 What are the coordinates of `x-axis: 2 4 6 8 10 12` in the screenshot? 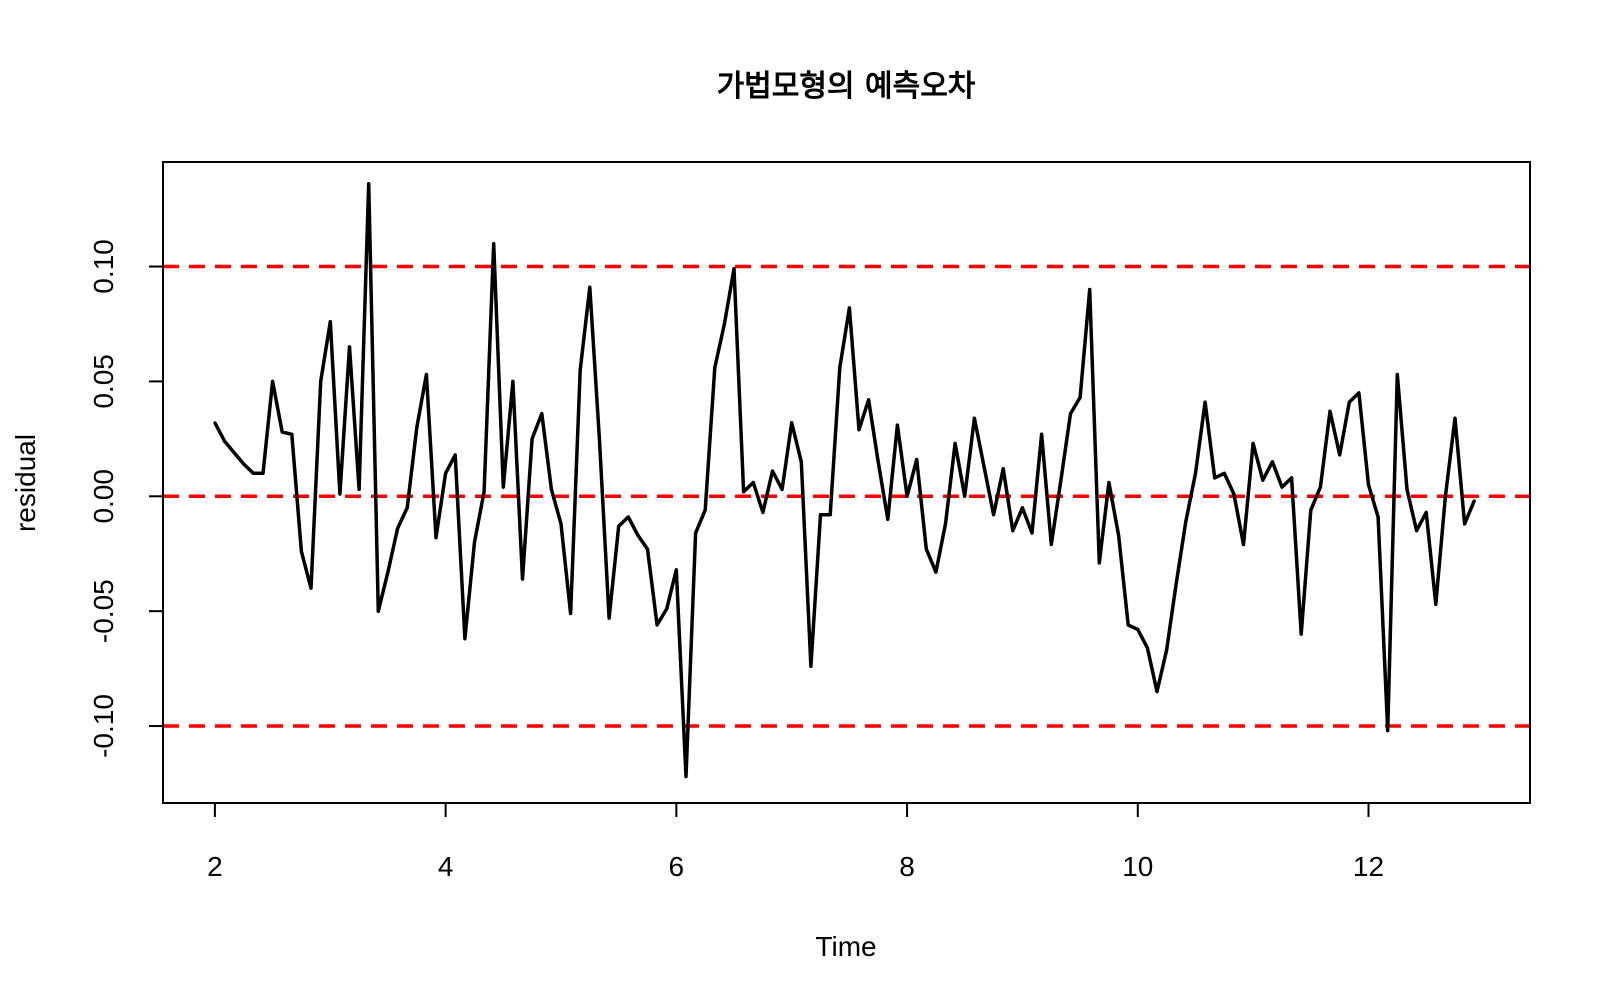 It's located at (795, 842).